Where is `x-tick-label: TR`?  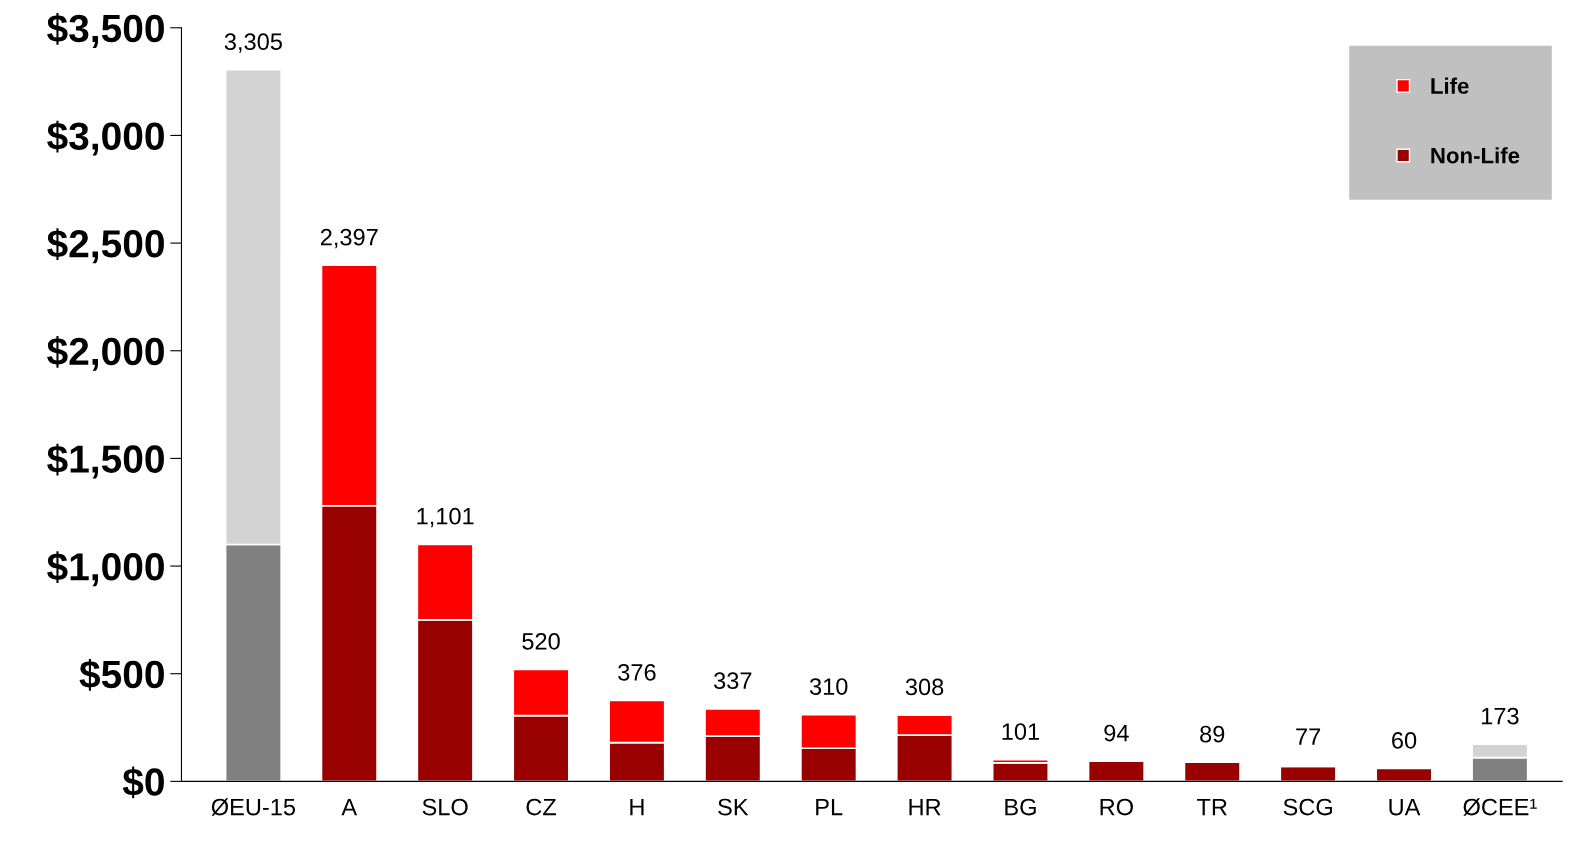
x-tick-label: TR is located at coordinates (1212, 807).